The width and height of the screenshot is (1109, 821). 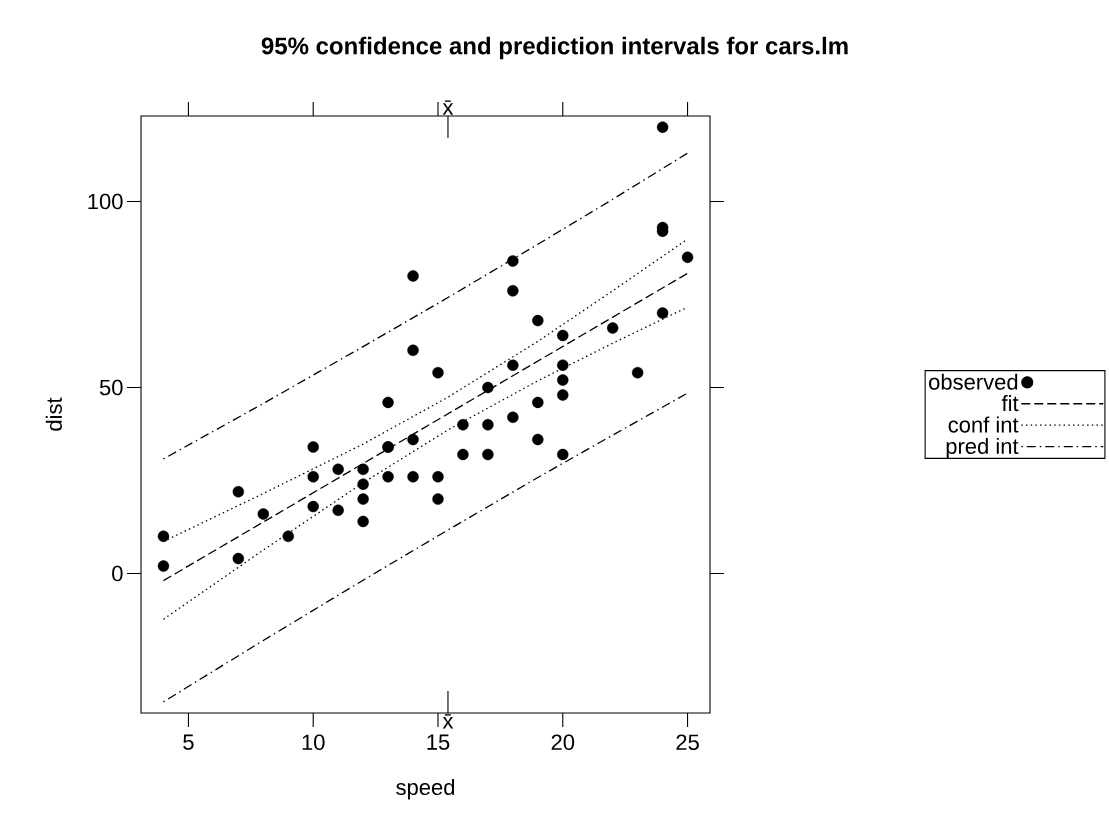 I want to click on y-tick-label: 0, so click(x=117, y=573).